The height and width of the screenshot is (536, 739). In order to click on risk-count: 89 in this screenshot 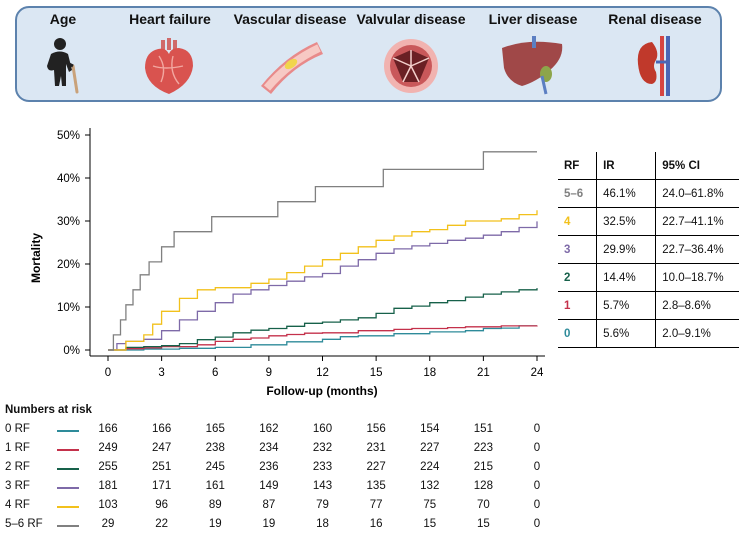, I will do `click(215, 505)`.